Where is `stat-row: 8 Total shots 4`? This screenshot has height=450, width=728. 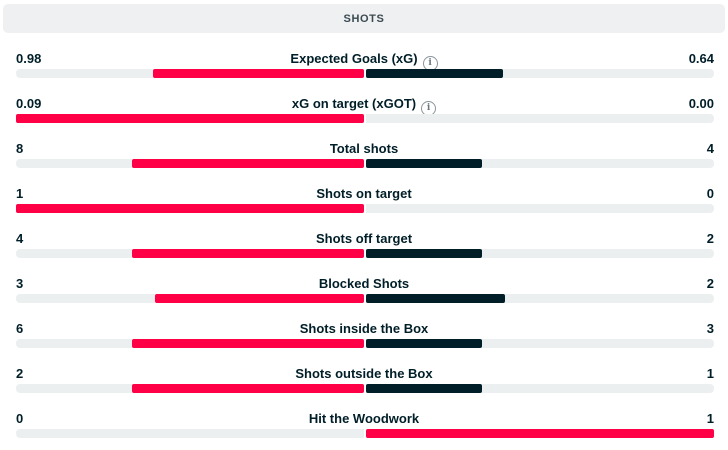 stat-row: 8 Total shots 4 is located at coordinates (364, 157).